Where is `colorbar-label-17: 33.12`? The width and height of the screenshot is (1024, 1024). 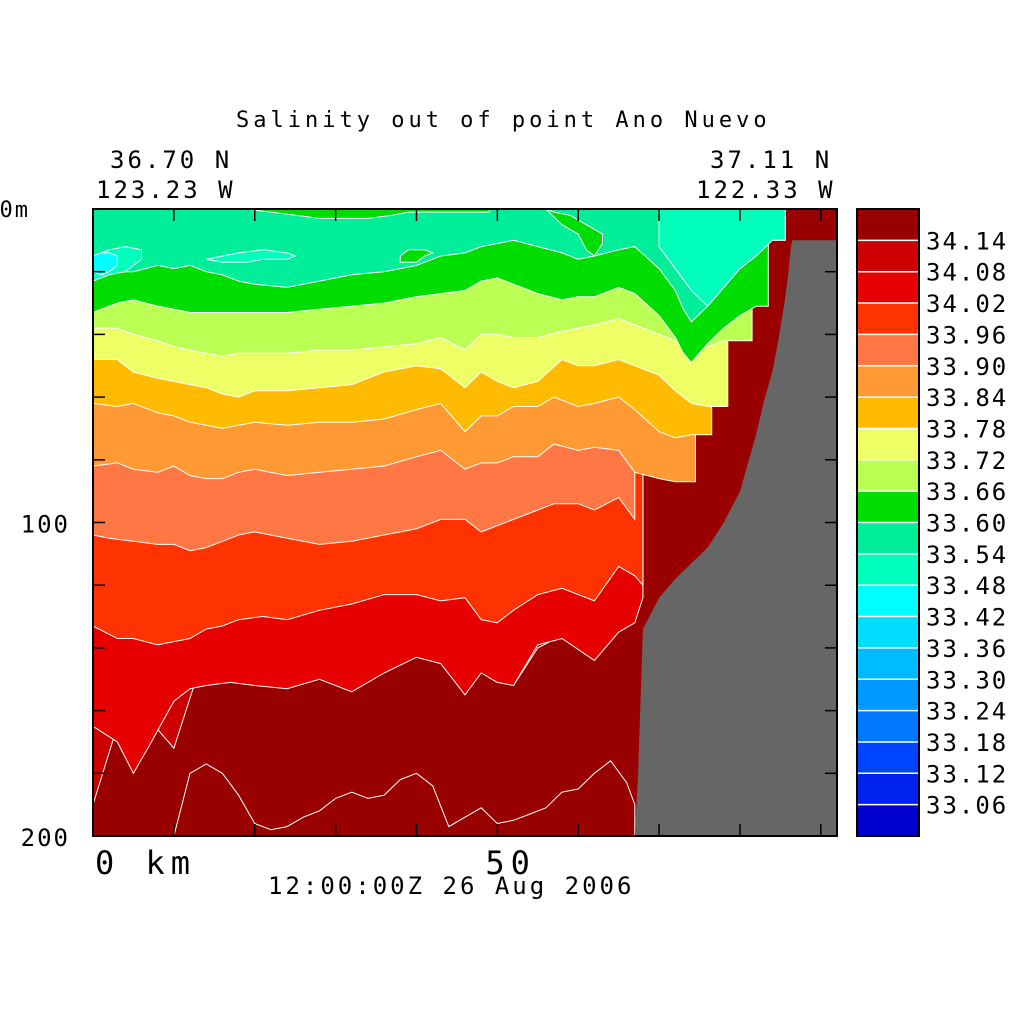 colorbar-label-17: 33.12 is located at coordinates (967, 774).